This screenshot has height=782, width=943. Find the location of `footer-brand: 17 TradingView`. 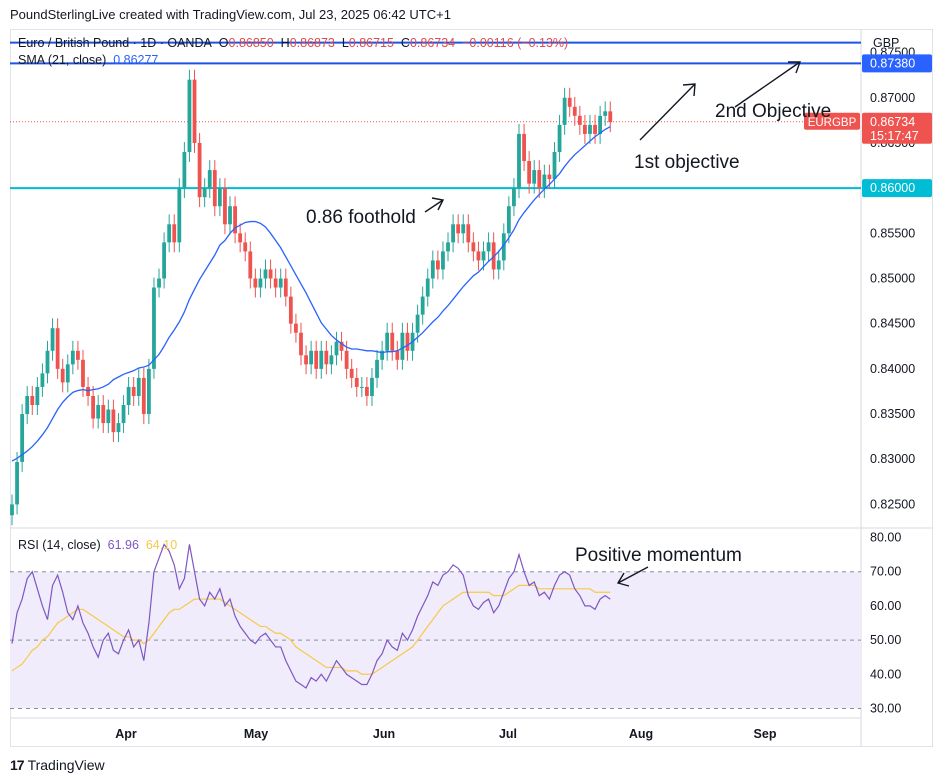

footer-brand: 17 TradingView is located at coordinates (57, 765).